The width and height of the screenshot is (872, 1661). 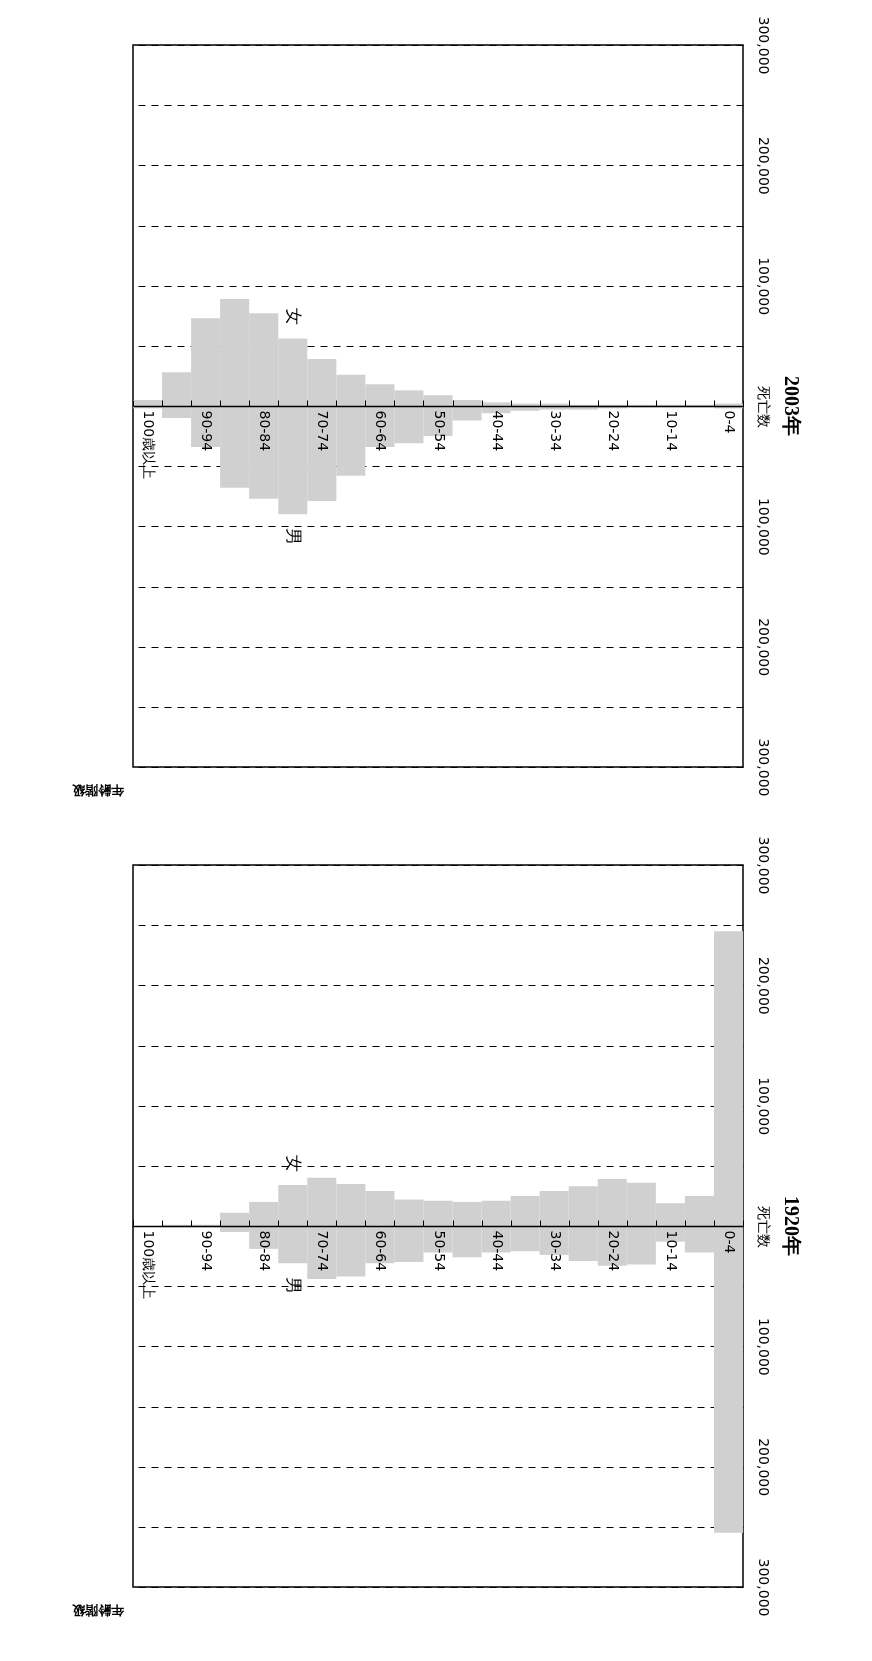 I want to click on text: 1920年, so click(x=792, y=1226).